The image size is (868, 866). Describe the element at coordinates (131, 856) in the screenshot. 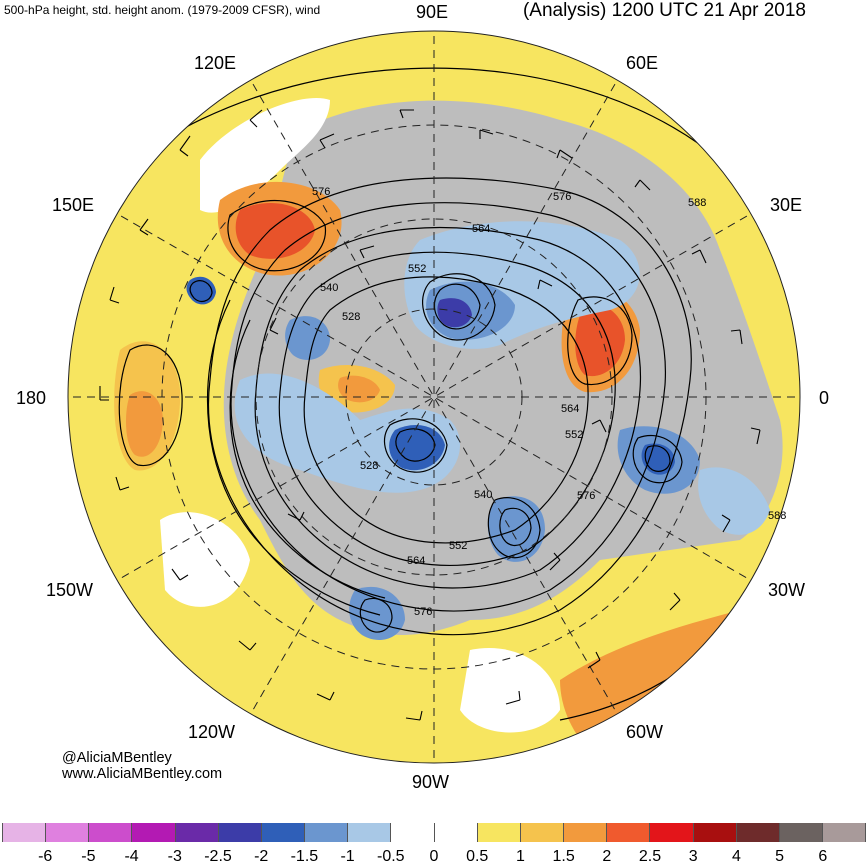

I see `colorbar-tick-label: -4` at that location.